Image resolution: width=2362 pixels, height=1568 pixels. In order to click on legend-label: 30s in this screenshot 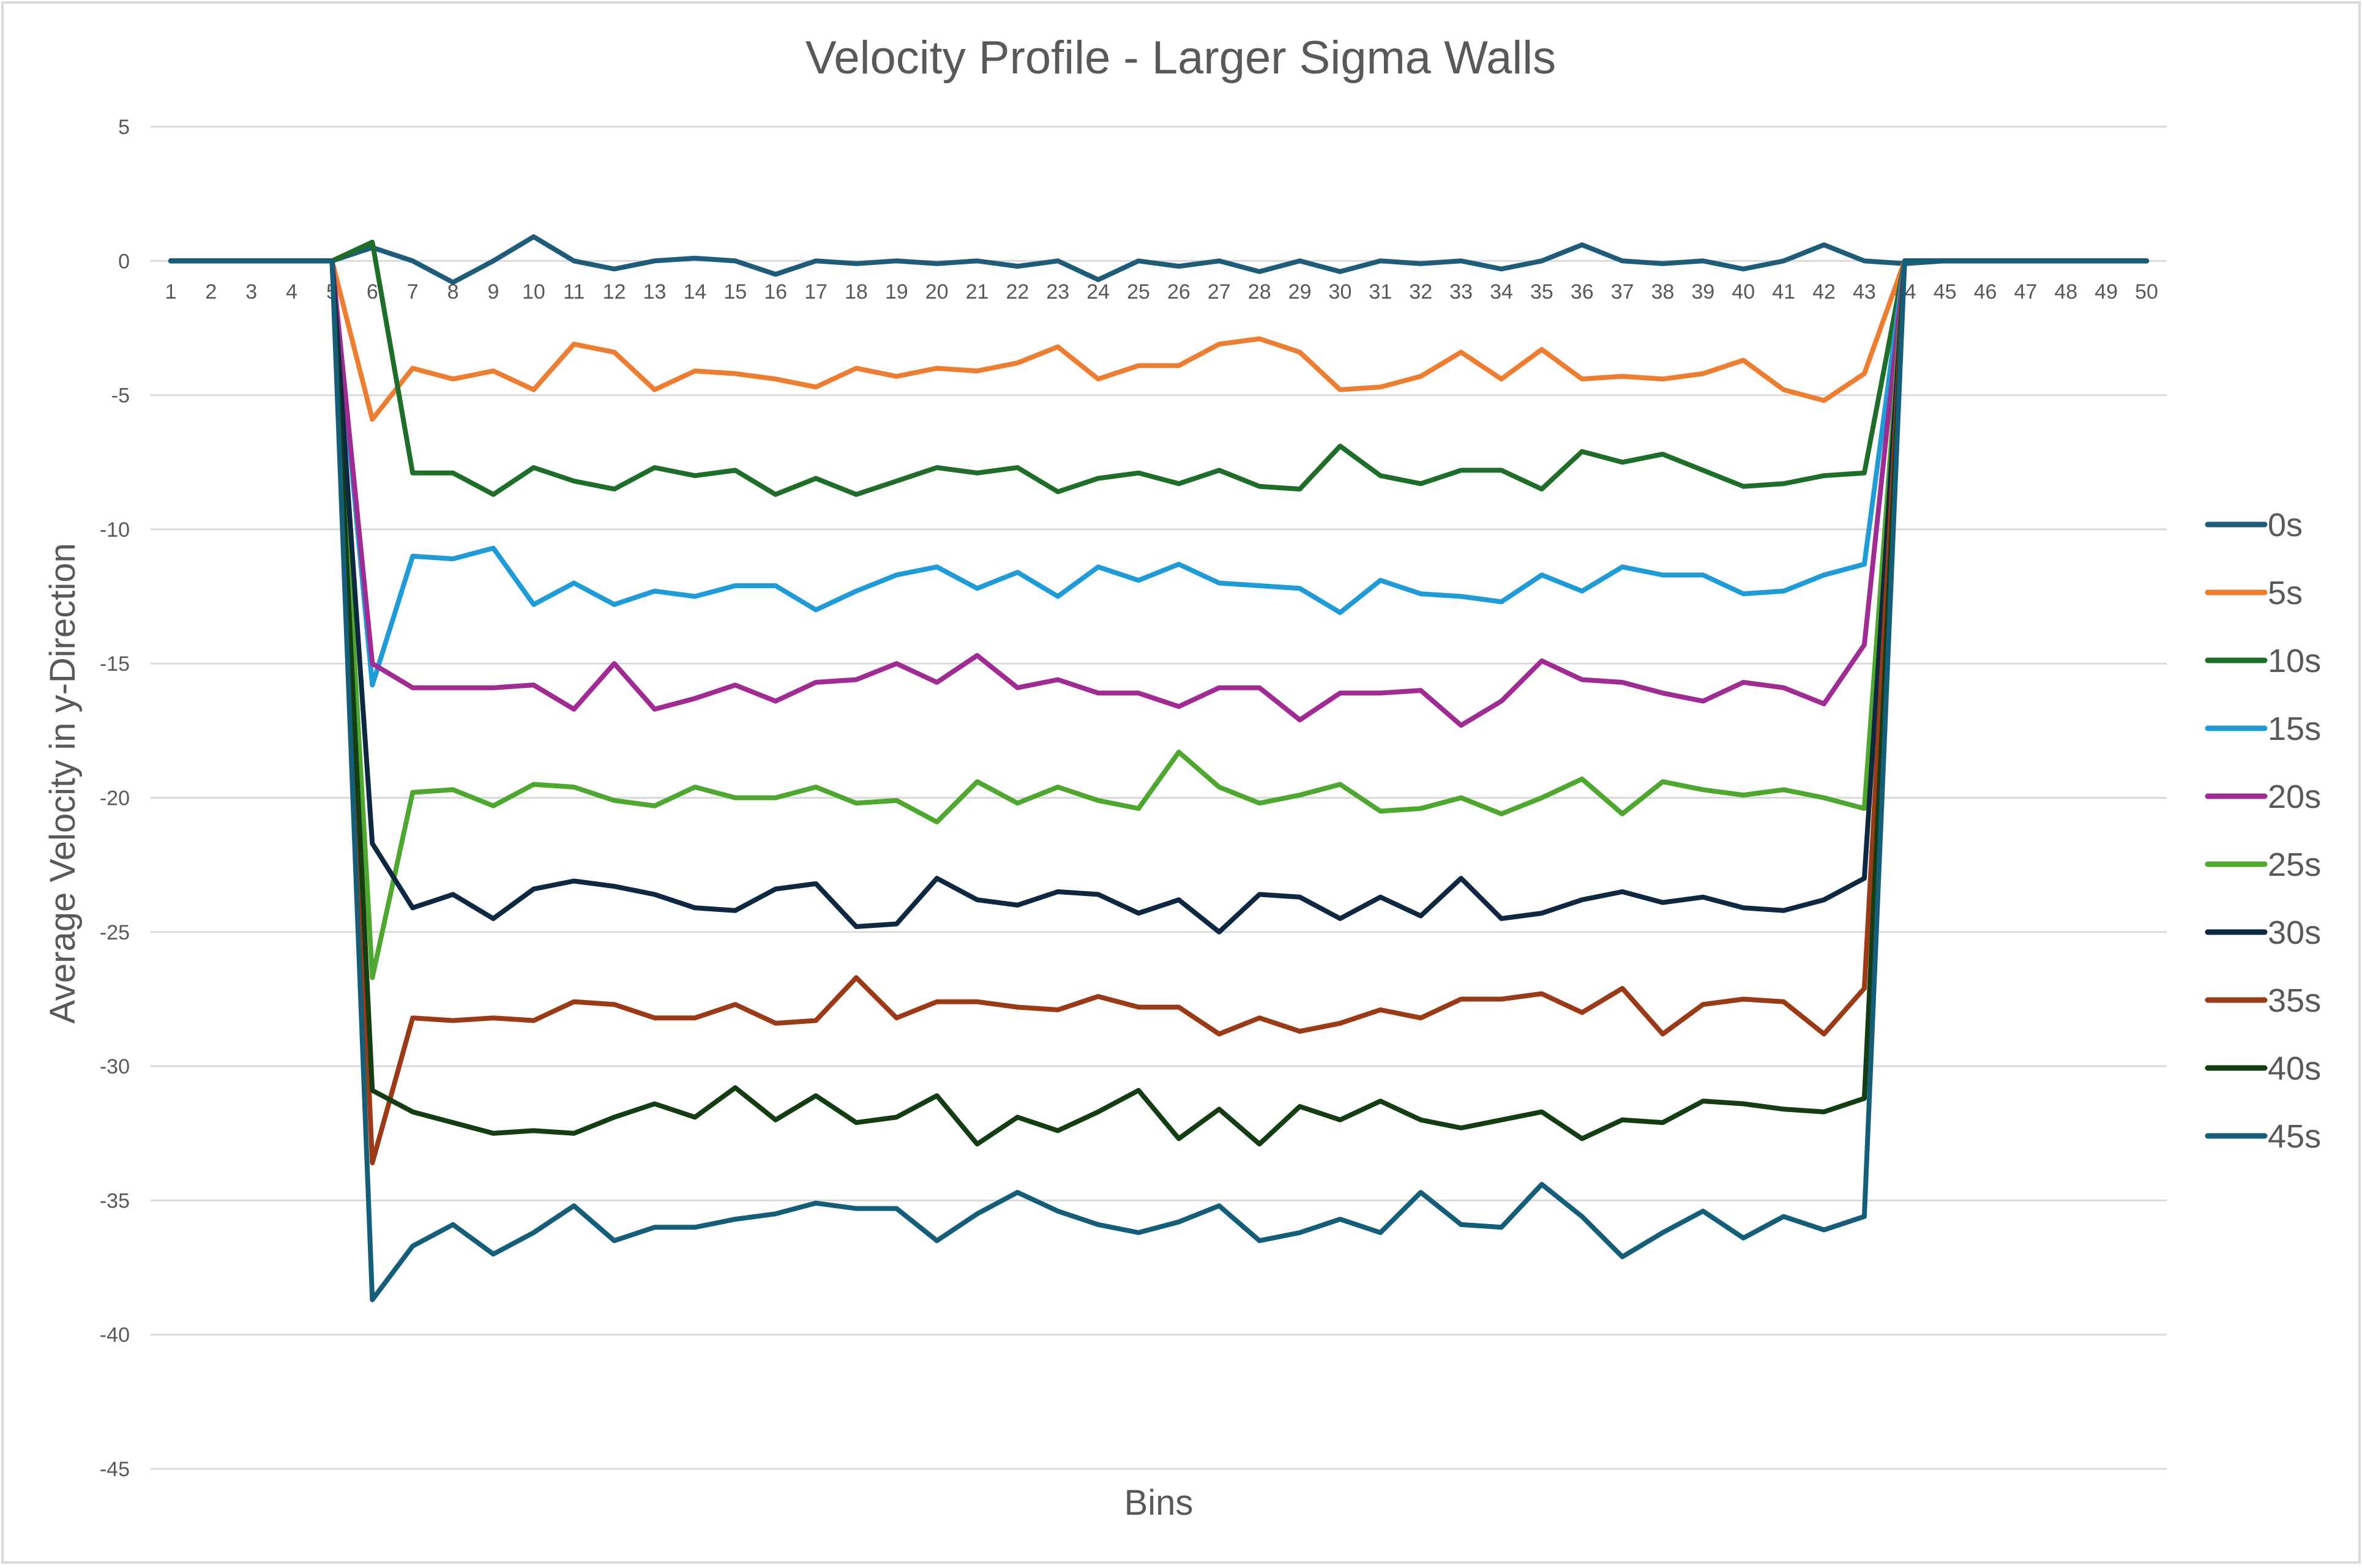, I will do `click(2294, 932)`.